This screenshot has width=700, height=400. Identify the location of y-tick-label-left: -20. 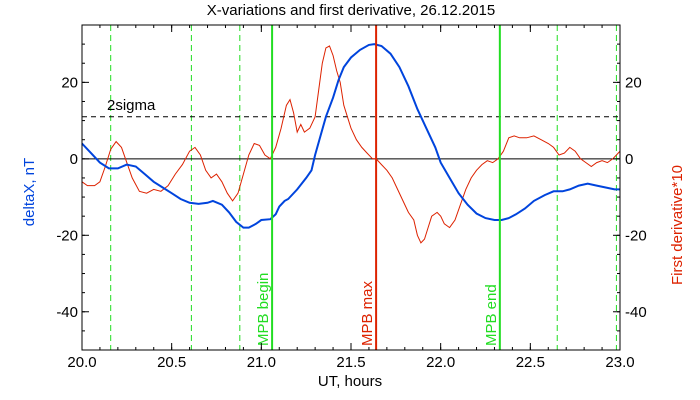
(67, 235).